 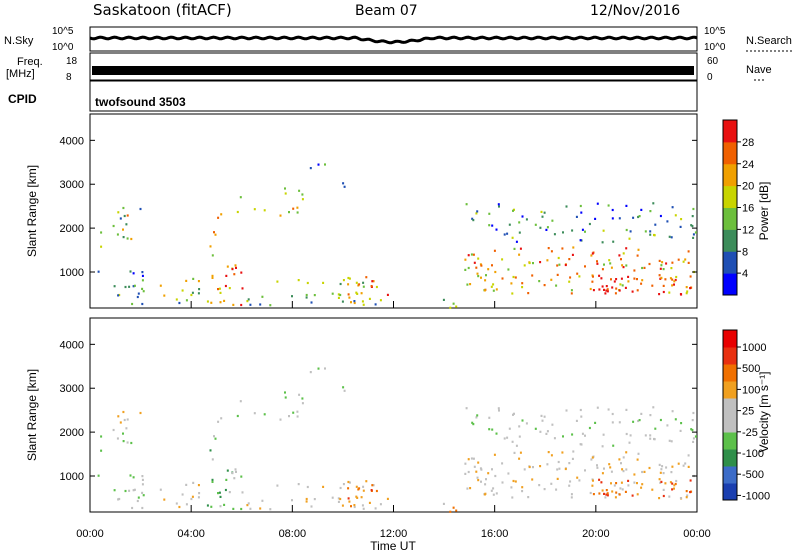 I want to click on colorbar-tick-label: 25, so click(x=748, y=412).